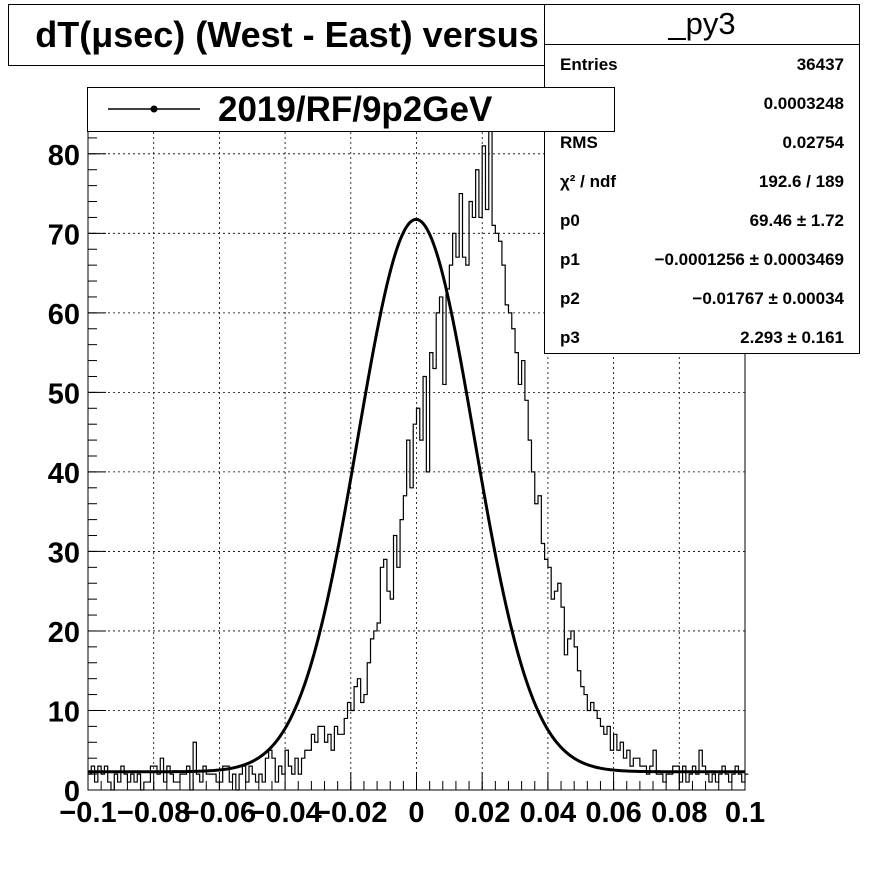  I want to click on x-tick-label: −0.1, so click(87, 813).